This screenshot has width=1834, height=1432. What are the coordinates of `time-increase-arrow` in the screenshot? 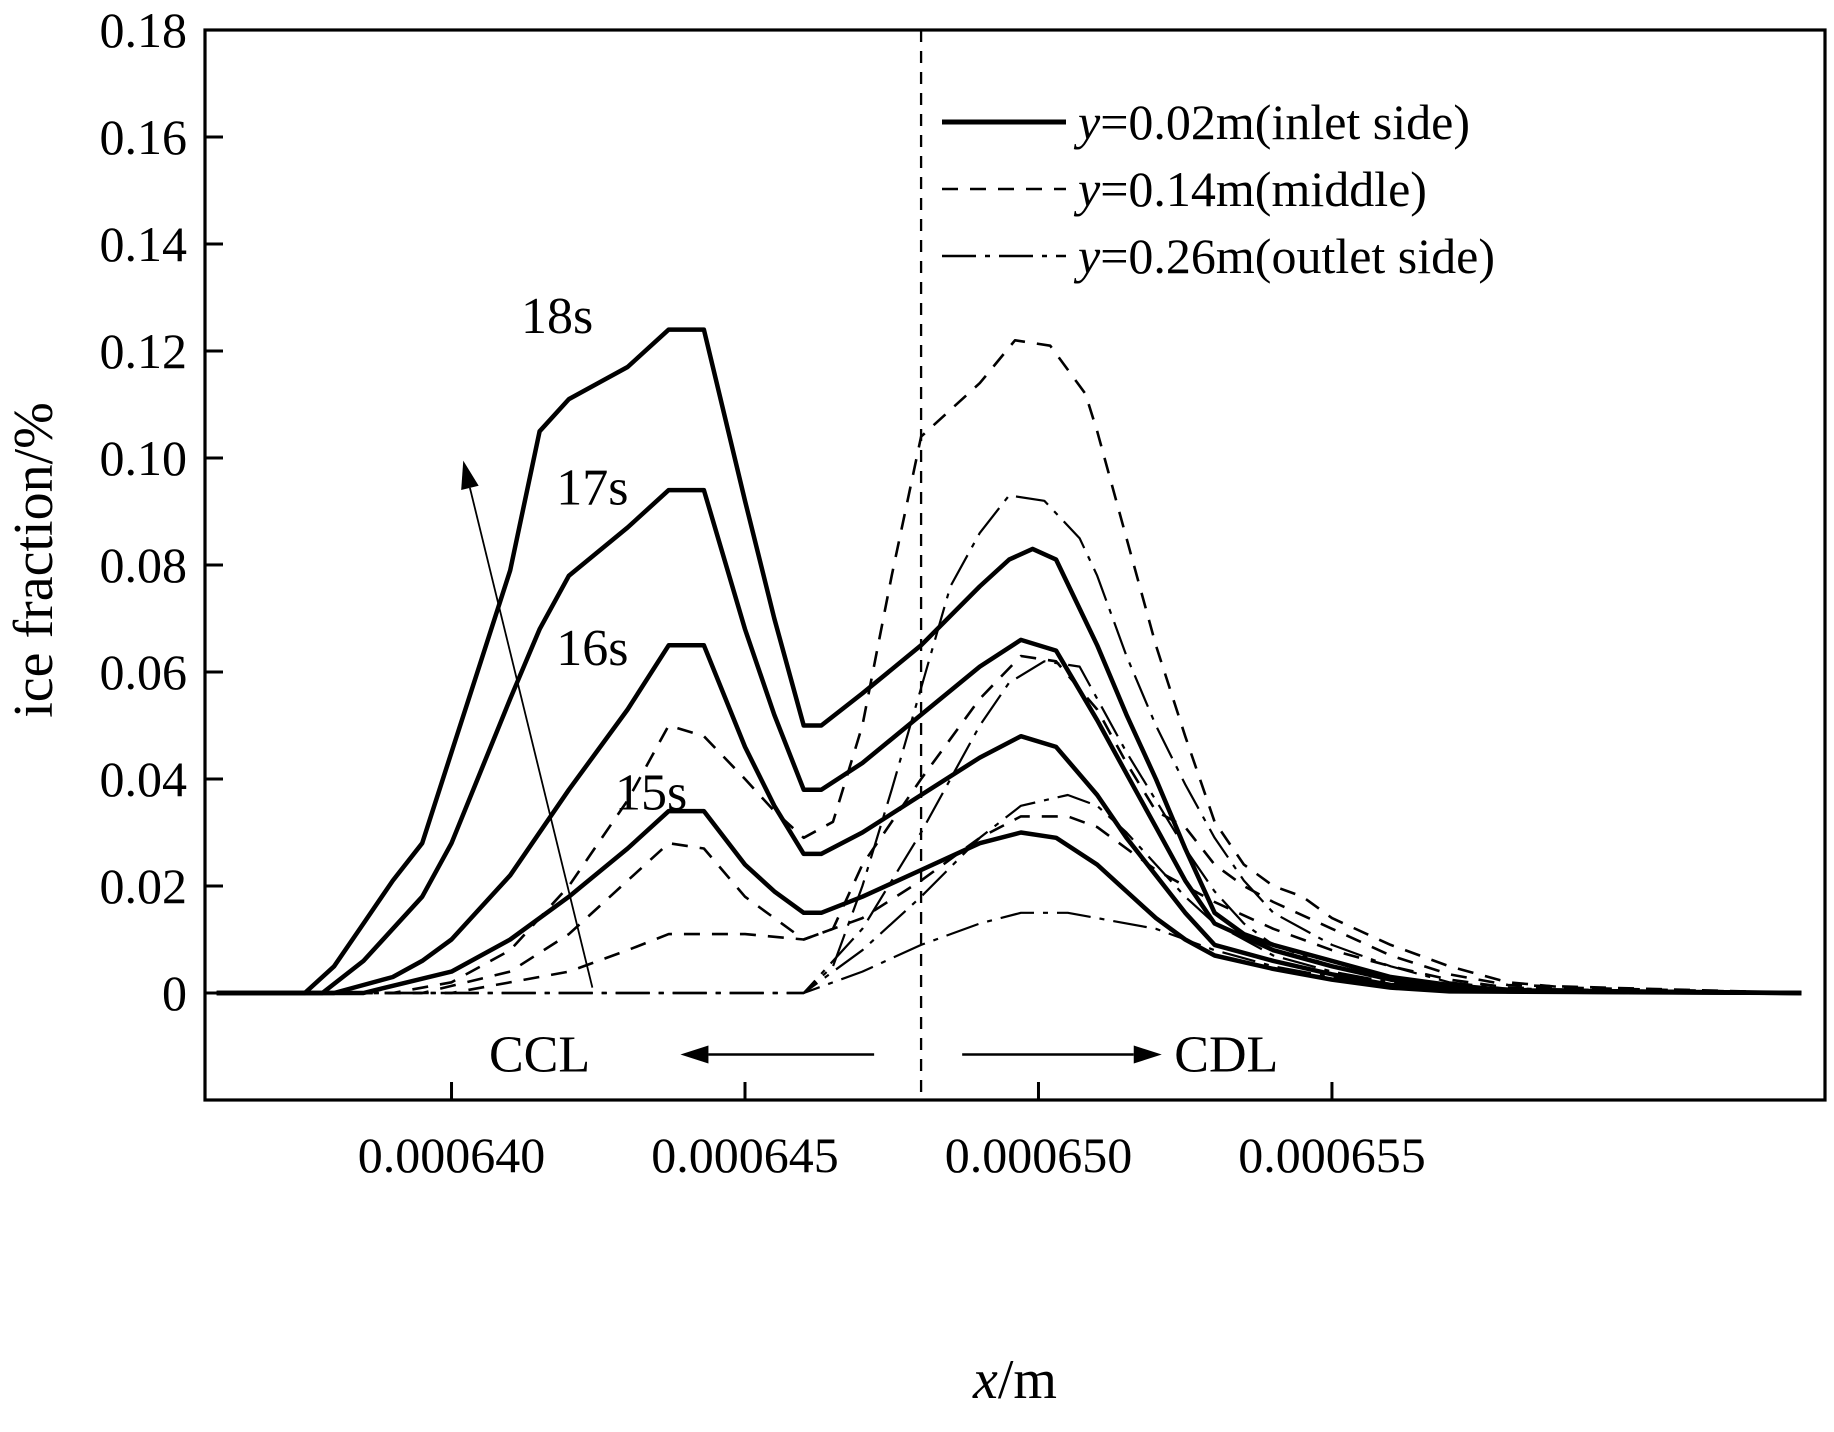 It's located at (531, 737).